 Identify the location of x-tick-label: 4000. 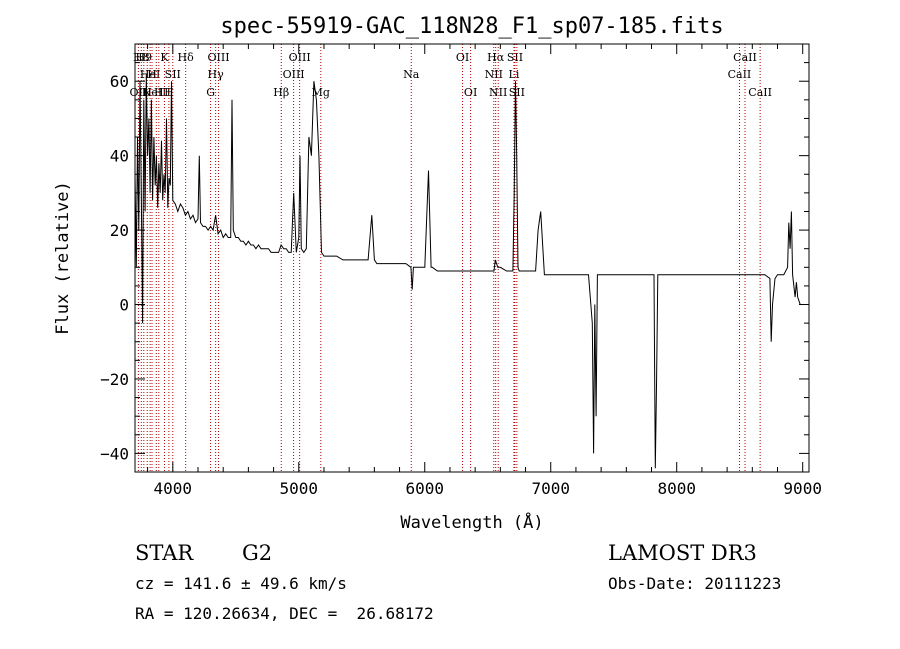
(173, 488).